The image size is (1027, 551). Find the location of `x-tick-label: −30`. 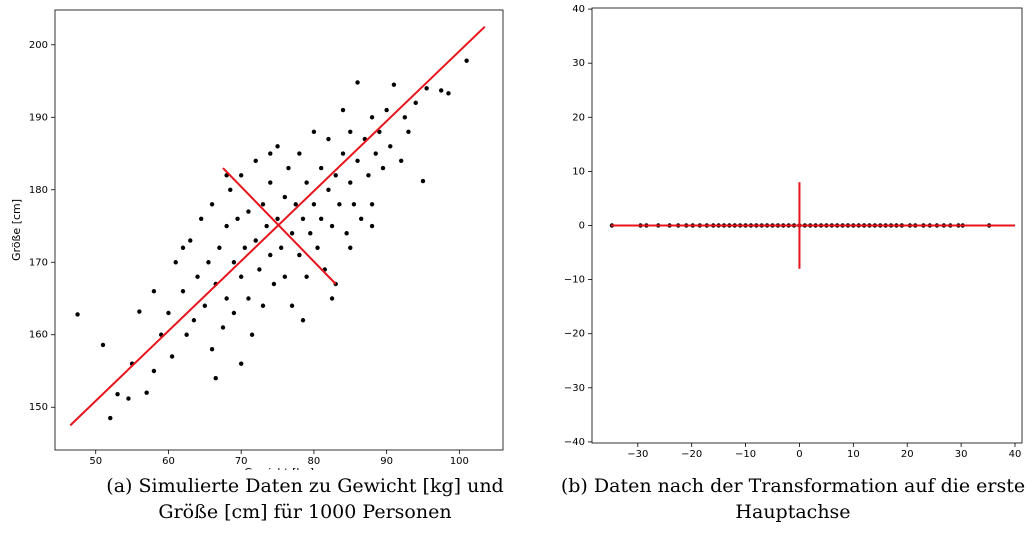

x-tick-label: −30 is located at coordinates (637, 454).